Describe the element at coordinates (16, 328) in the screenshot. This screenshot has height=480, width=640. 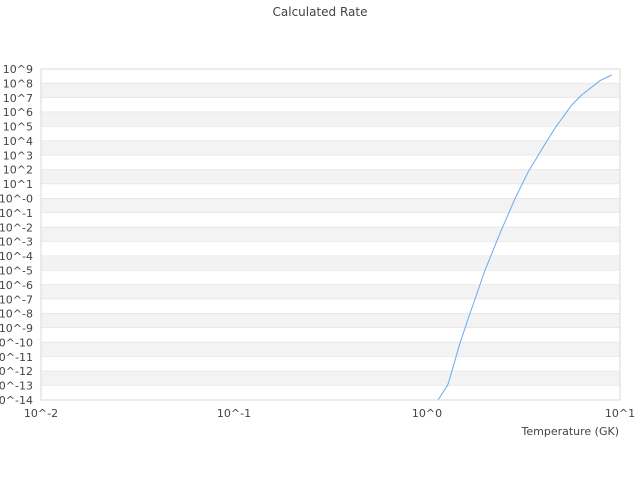
I see `y-tick-label: 10^-9` at that location.